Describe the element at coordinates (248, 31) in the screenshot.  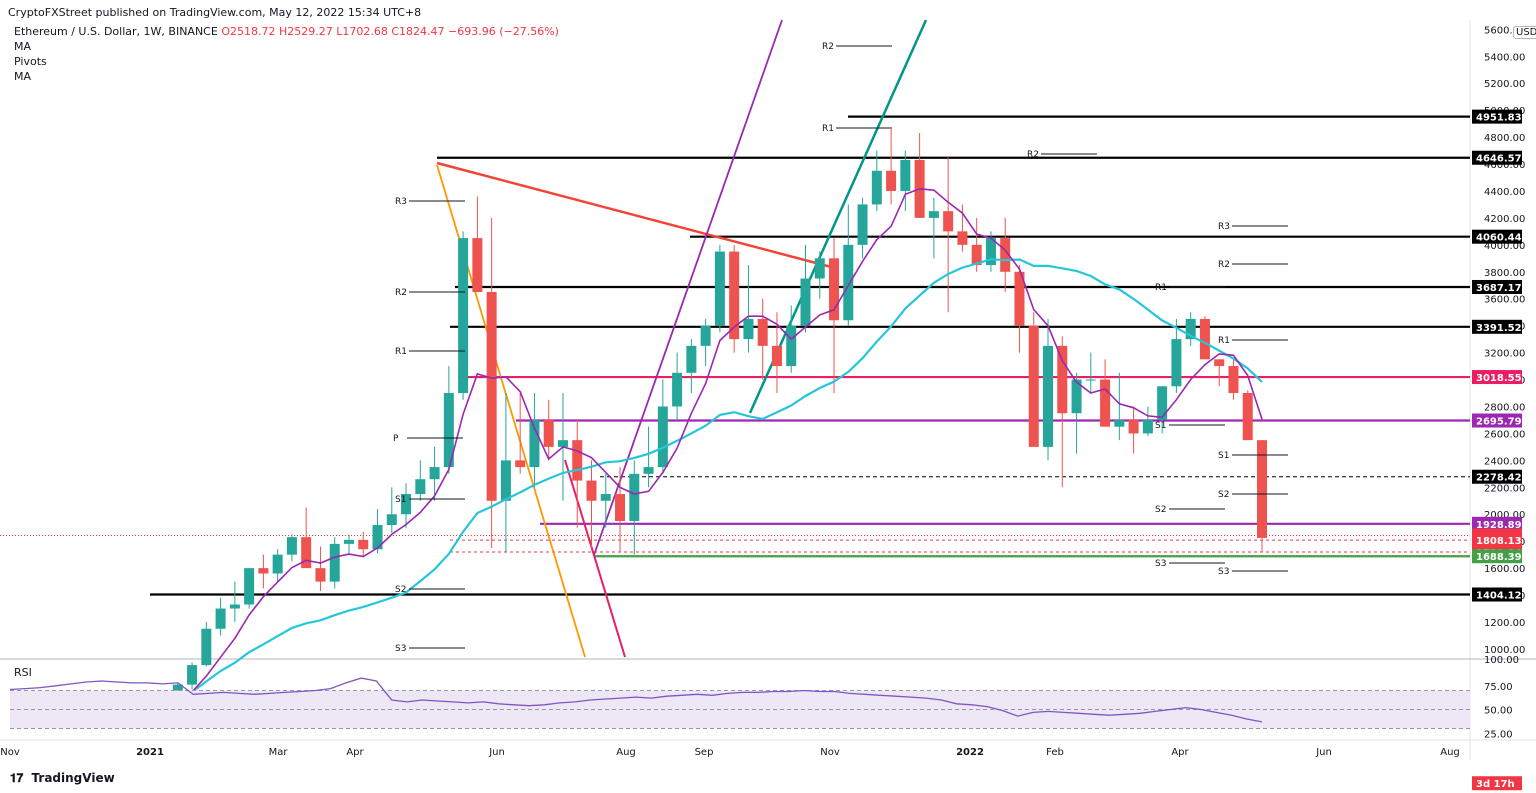
I see `ohlc-open: O2518.72` at that location.